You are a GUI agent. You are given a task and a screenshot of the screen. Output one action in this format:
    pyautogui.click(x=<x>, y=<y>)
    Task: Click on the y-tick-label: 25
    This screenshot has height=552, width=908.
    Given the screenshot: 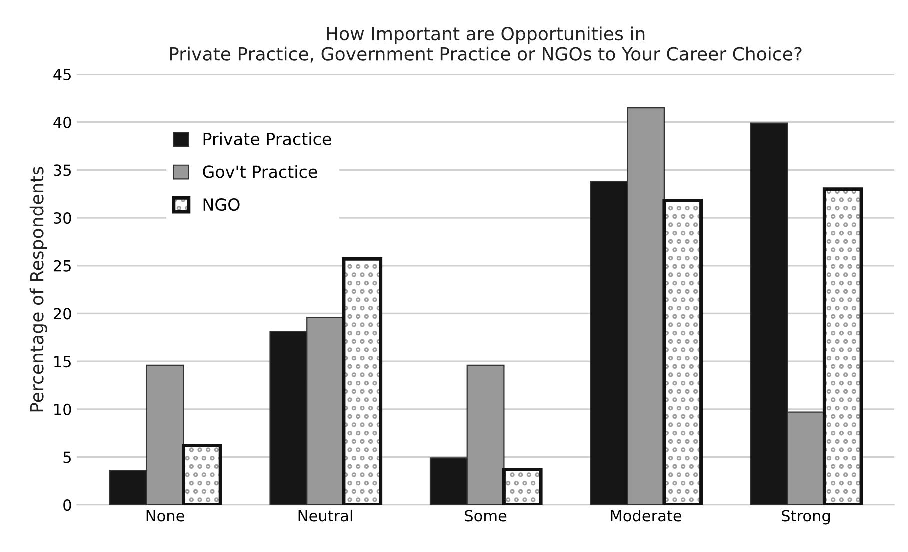 What is the action you would take?
    pyautogui.click(x=62, y=266)
    